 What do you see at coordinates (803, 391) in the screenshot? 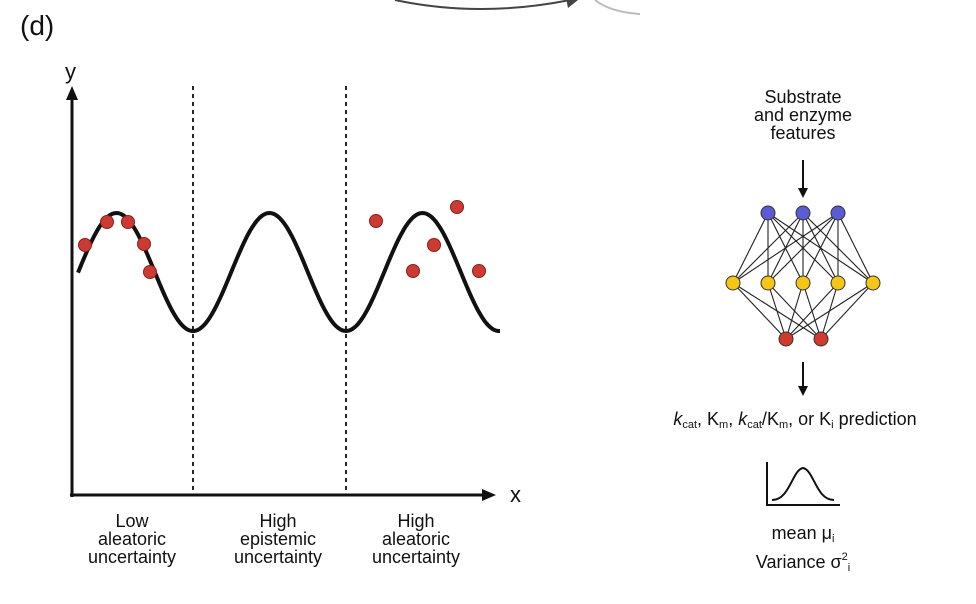
I see `output-arrowhead` at bounding box center [803, 391].